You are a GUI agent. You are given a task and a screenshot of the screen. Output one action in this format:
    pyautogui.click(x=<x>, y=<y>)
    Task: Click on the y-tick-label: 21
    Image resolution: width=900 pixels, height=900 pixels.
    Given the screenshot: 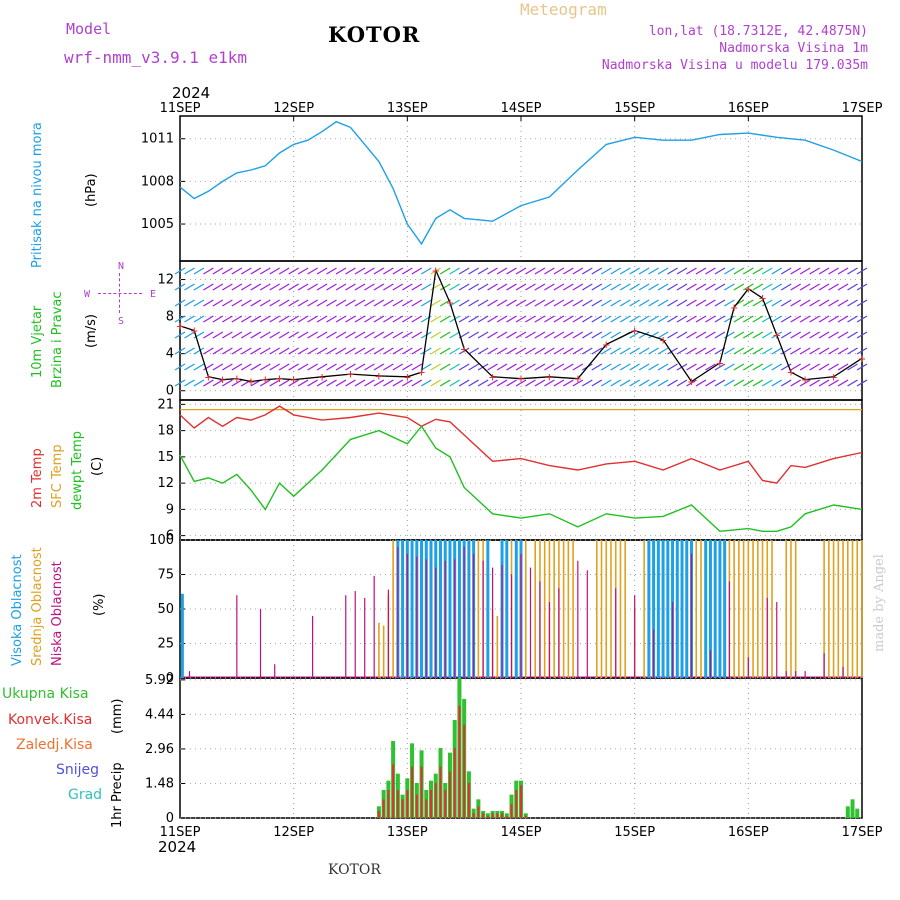 What is the action you would take?
    pyautogui.click(x=165, y=404)
    